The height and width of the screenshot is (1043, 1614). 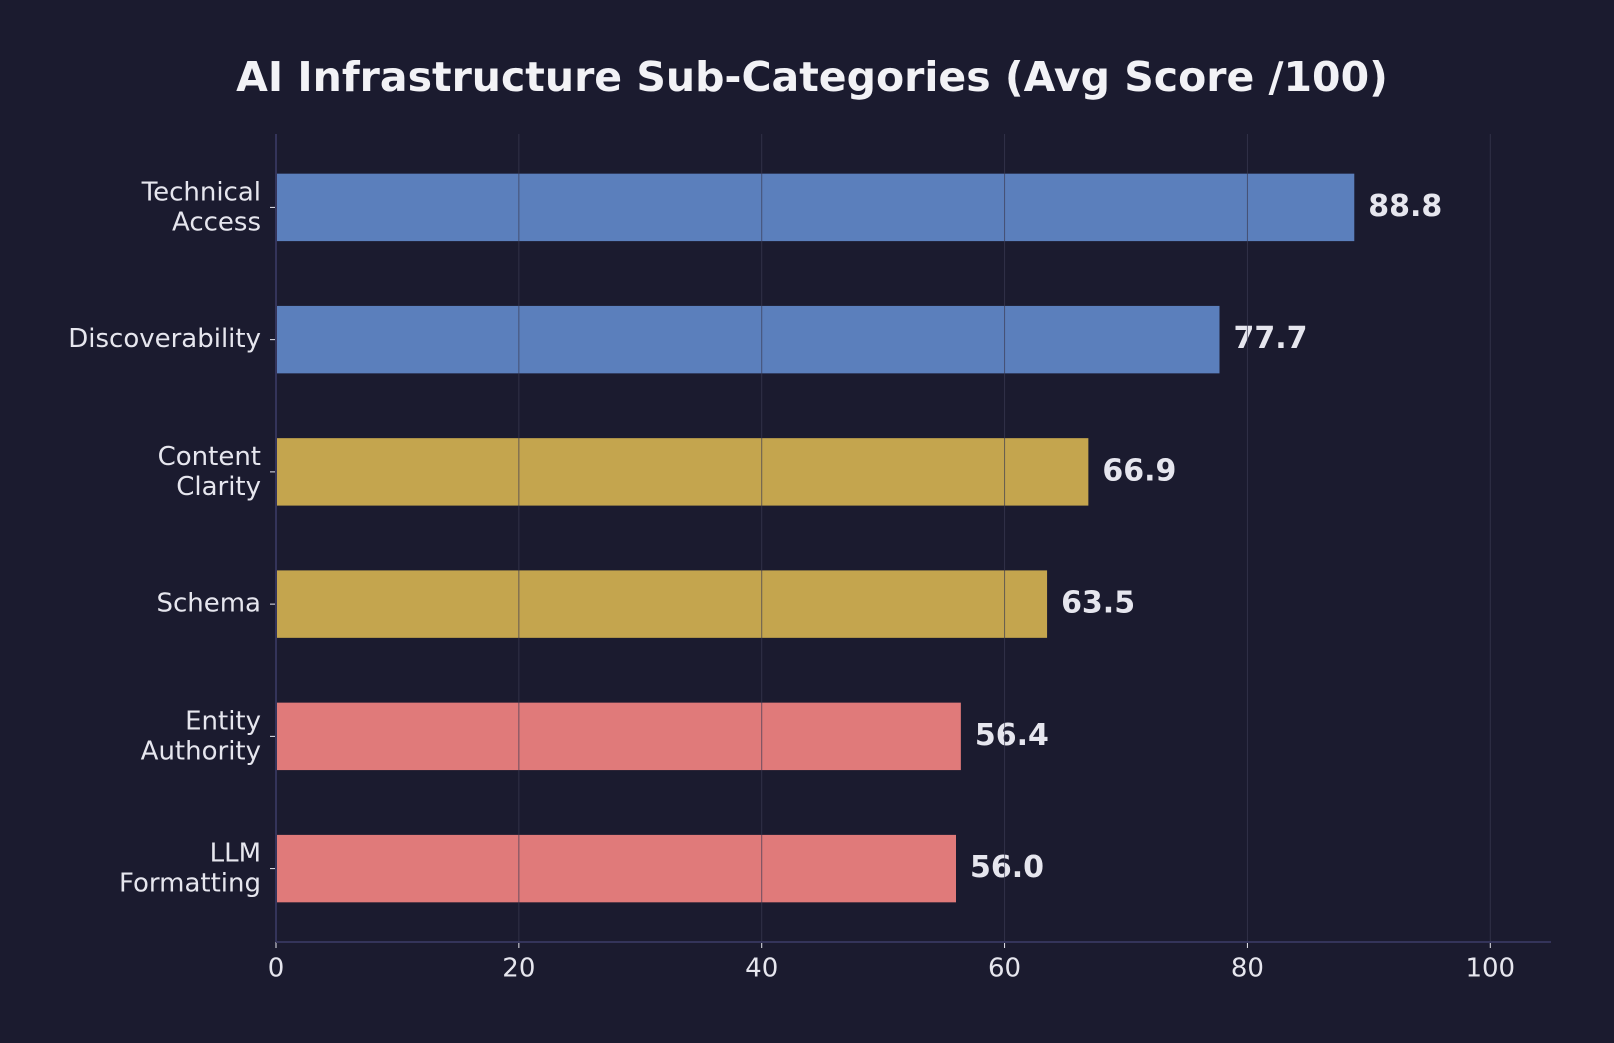 I want to click on y-tick-label: Technical Access, so click(x=201, y=207).